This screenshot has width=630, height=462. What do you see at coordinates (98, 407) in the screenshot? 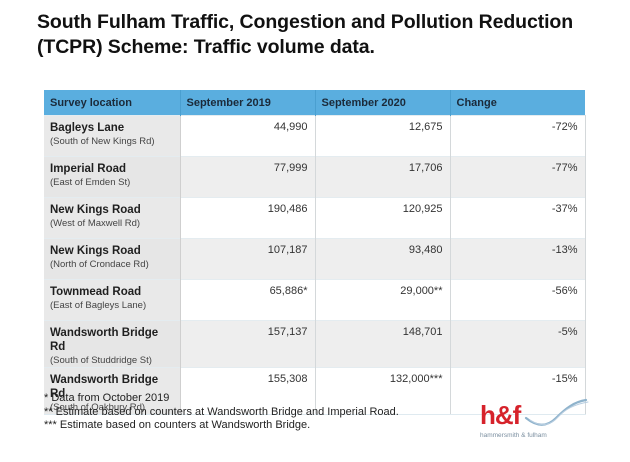
I see `location-detail: (South of Oakbury Rd)` at bounding box center [98, 407].